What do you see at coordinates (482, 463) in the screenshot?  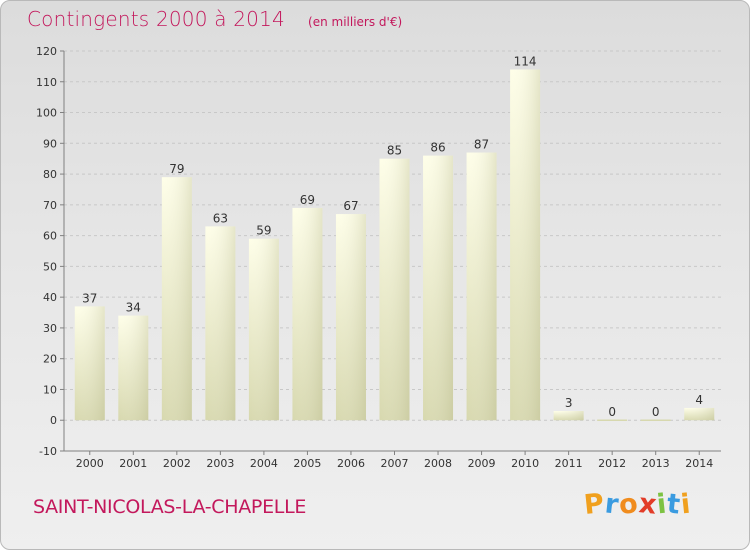 I see `x-tick-label: 2009` at bounding box center [482, 463].